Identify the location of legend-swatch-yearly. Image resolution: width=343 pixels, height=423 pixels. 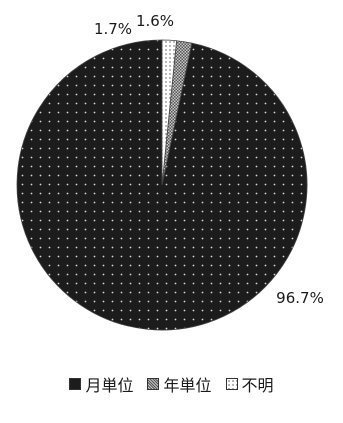
(153, 384).